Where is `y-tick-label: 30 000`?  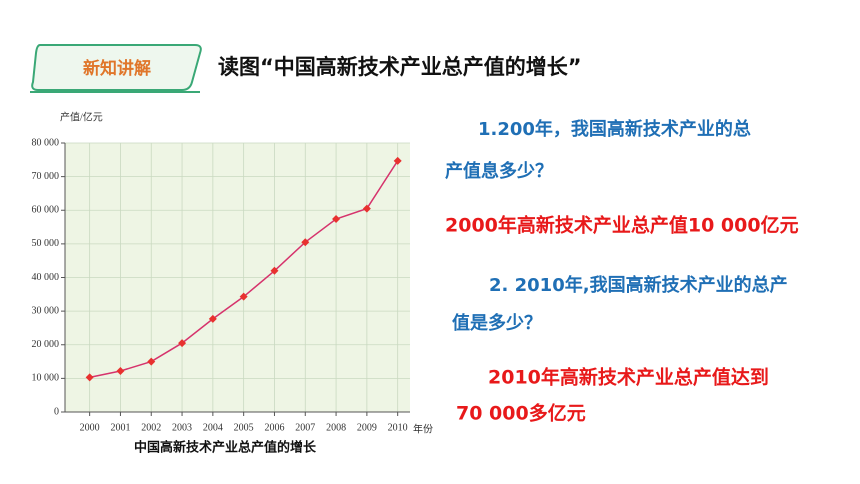 y-tick-label: 30 000 is located at coordinates (46, 310).